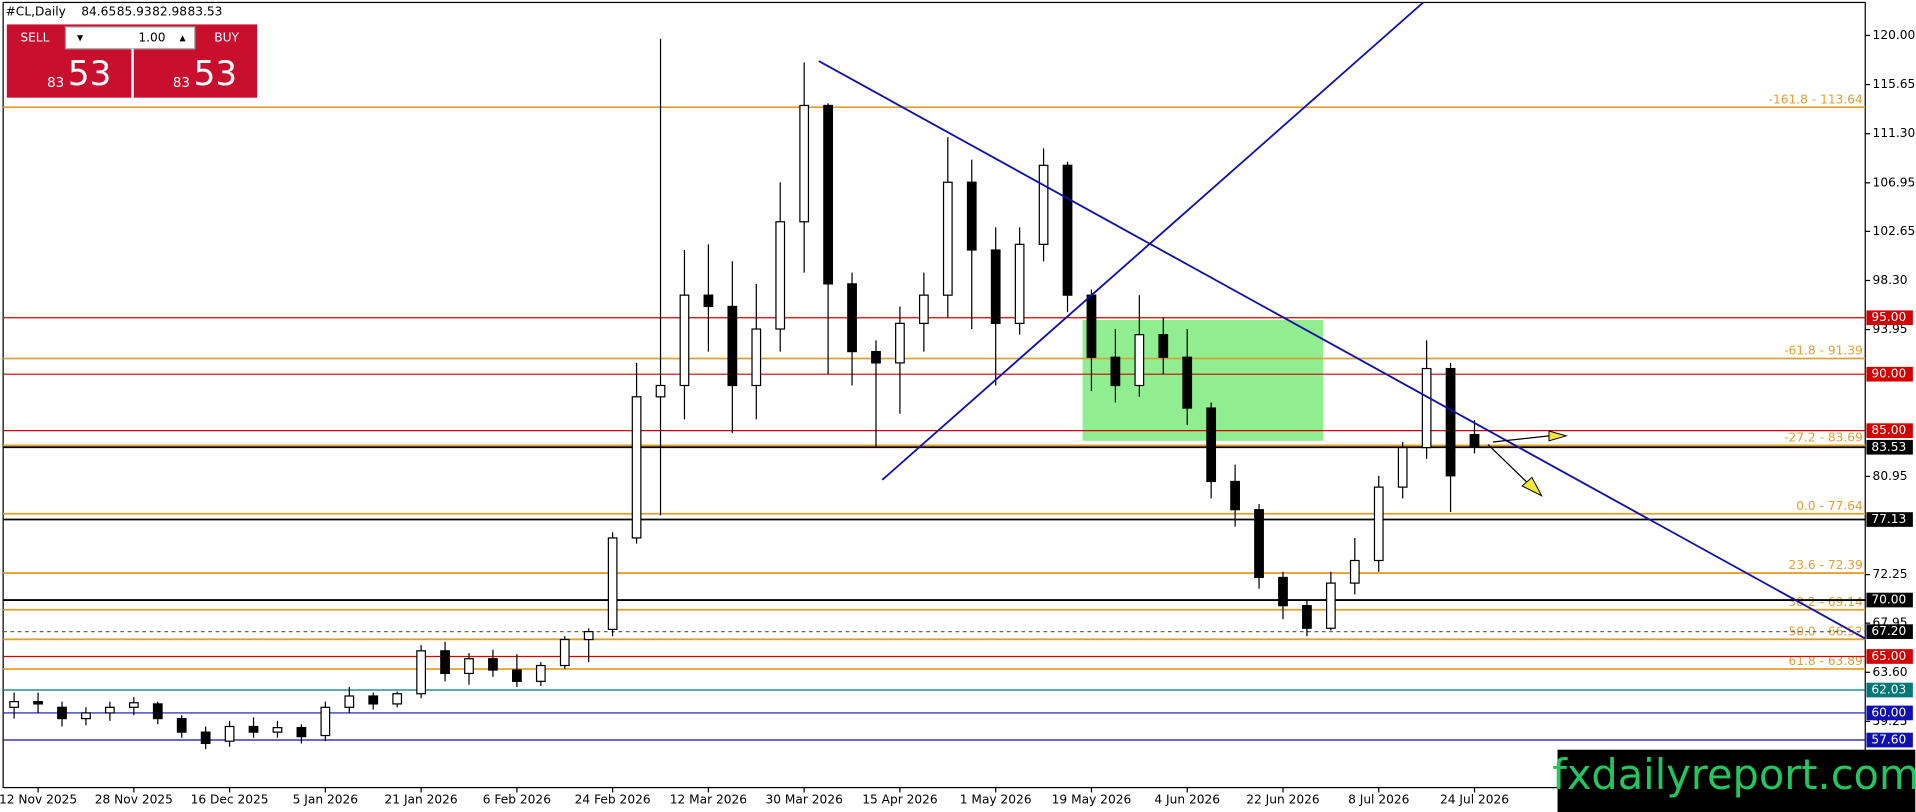 Image resolution: width=1916 pixels, height=812 pixels. What do you see at coordinates (1894, 133) in the screenshot?
I see `y-tick-label: 111.30` at bounding box center [1894, 133].